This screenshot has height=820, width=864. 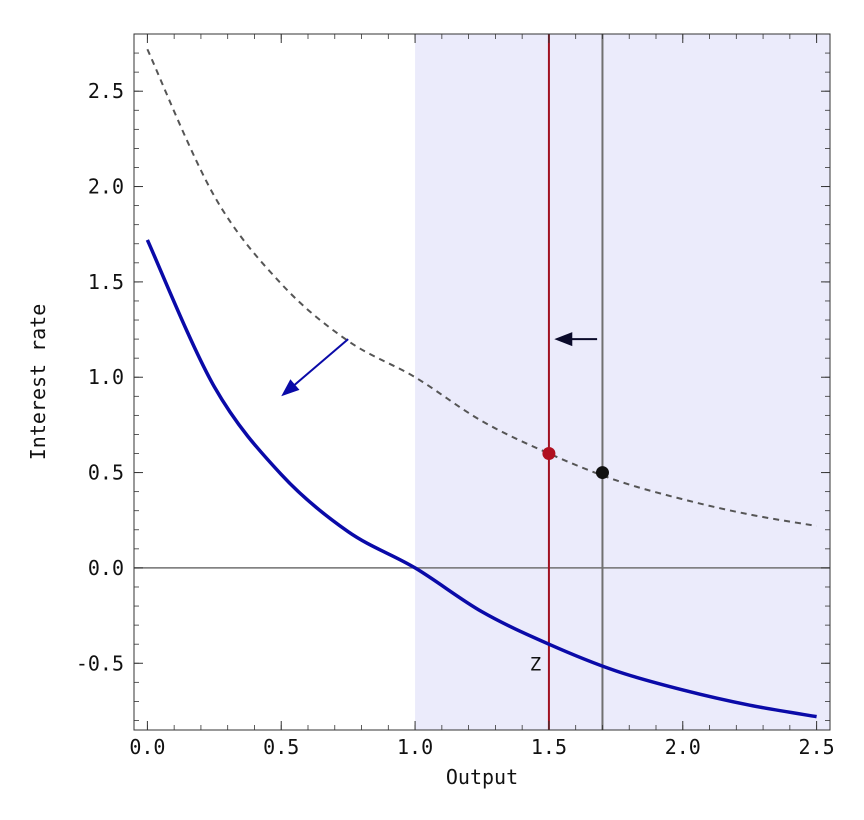 I want to click on x-tick-label: 2.0, so click(x=683, y=747).